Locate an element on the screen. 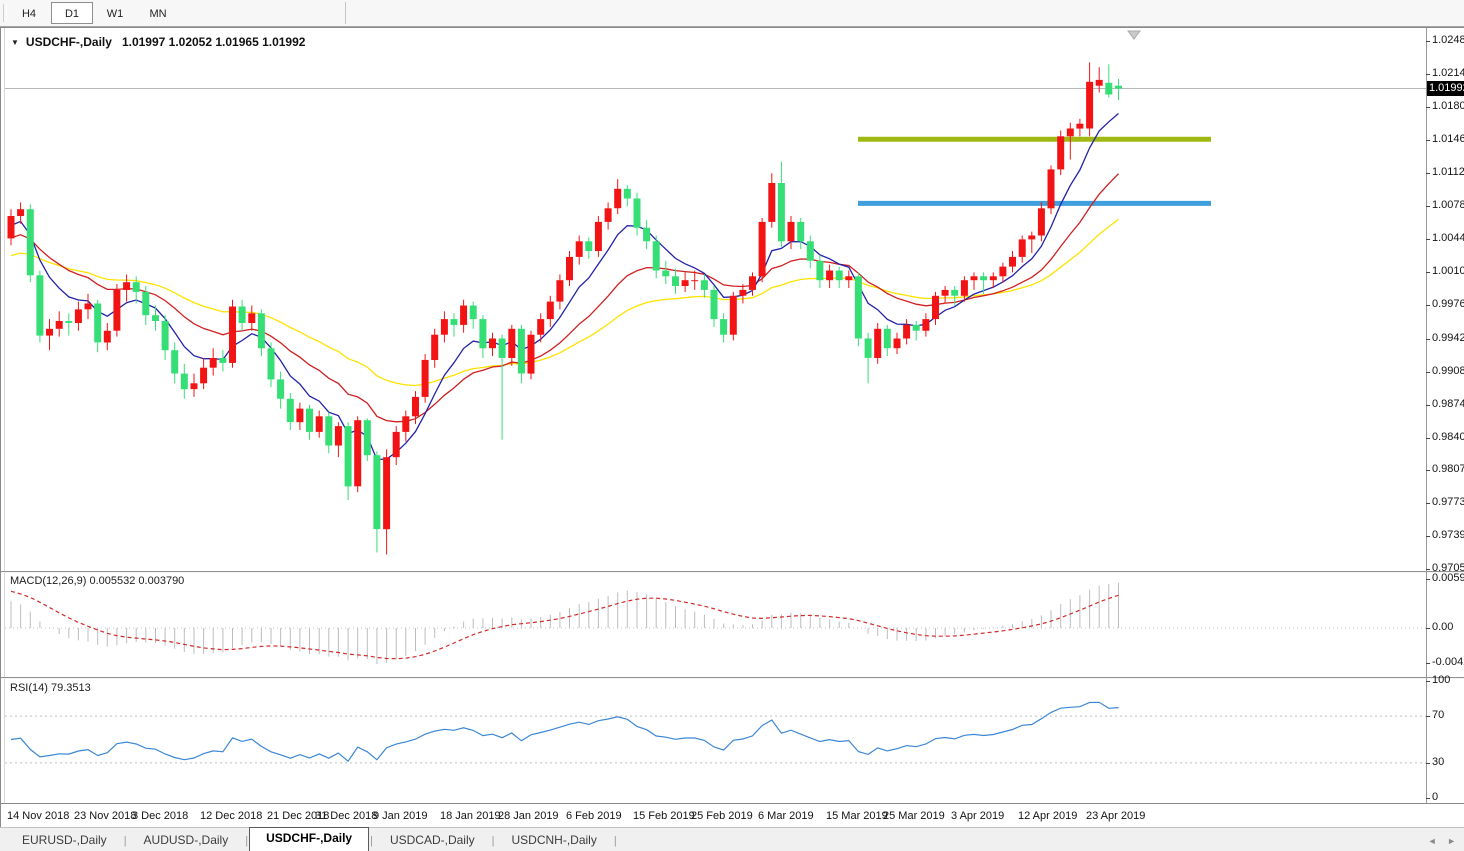  date-axis-label: 21 Dec 2018 is located at coordinates (298, 816).